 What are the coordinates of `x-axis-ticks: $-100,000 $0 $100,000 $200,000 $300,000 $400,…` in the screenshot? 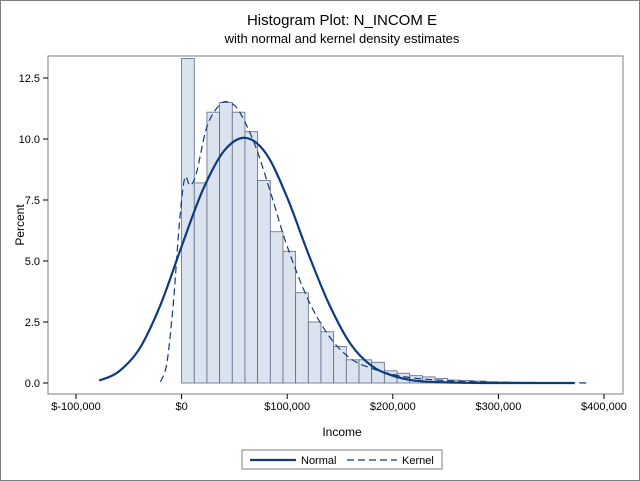 It's located at (339, 403).